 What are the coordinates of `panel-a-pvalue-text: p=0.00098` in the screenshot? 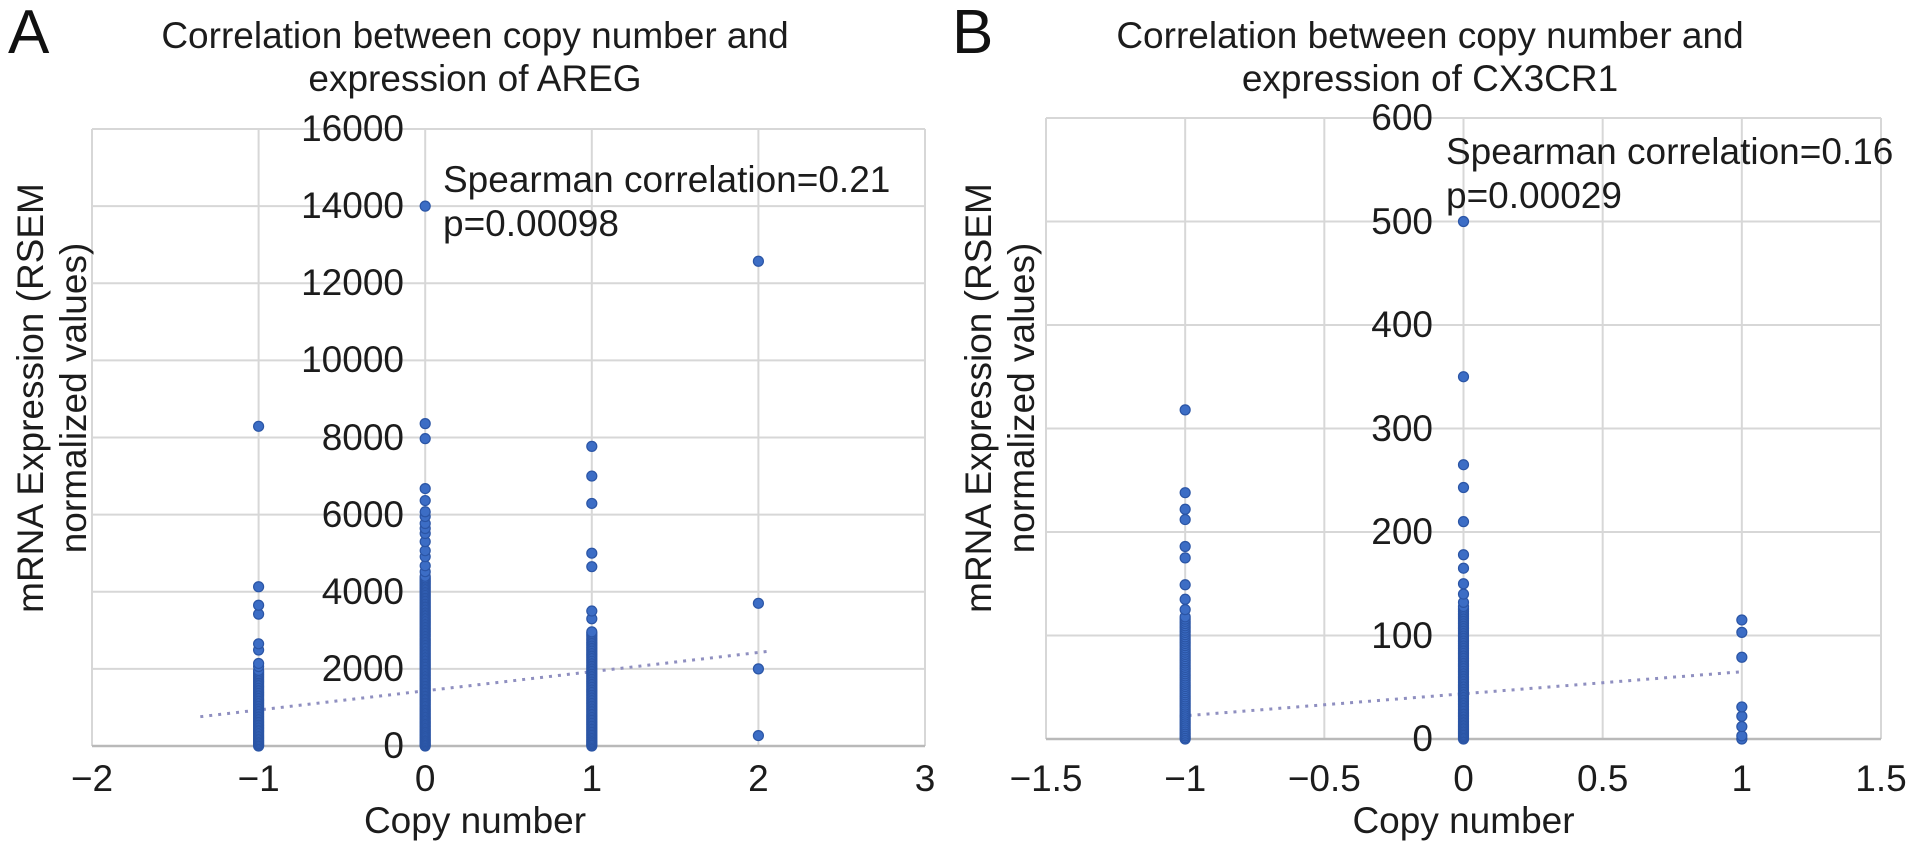 It's located at (531, 223).